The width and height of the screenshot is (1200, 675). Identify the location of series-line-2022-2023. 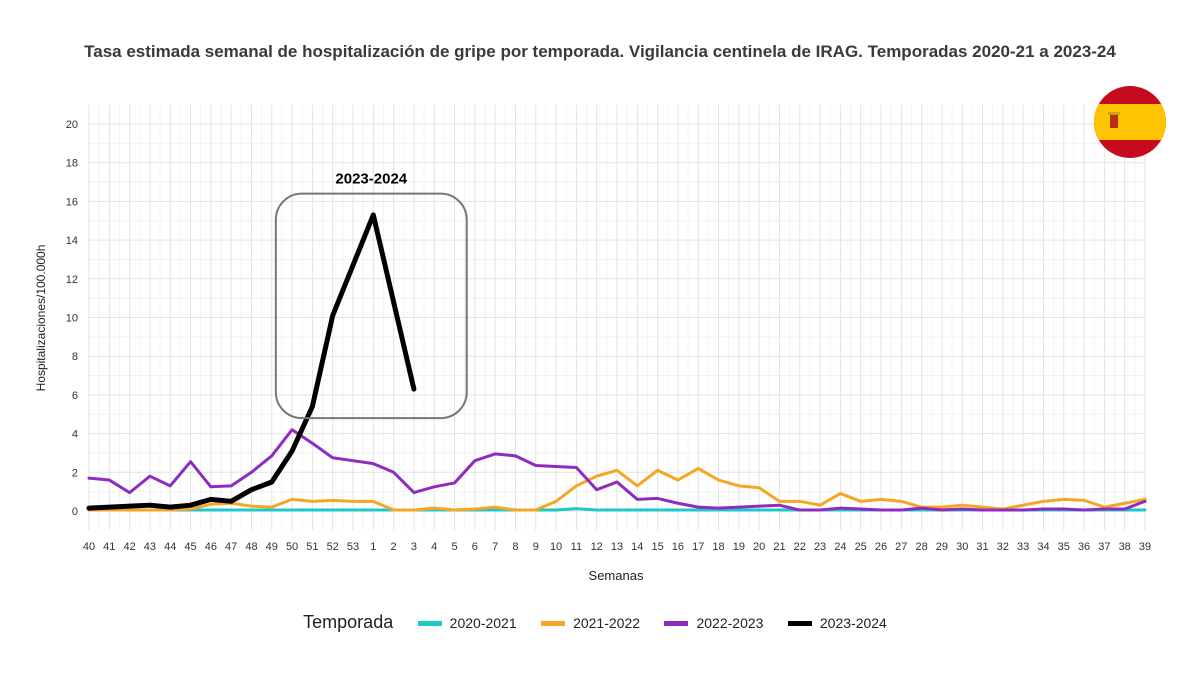
(617, 470).